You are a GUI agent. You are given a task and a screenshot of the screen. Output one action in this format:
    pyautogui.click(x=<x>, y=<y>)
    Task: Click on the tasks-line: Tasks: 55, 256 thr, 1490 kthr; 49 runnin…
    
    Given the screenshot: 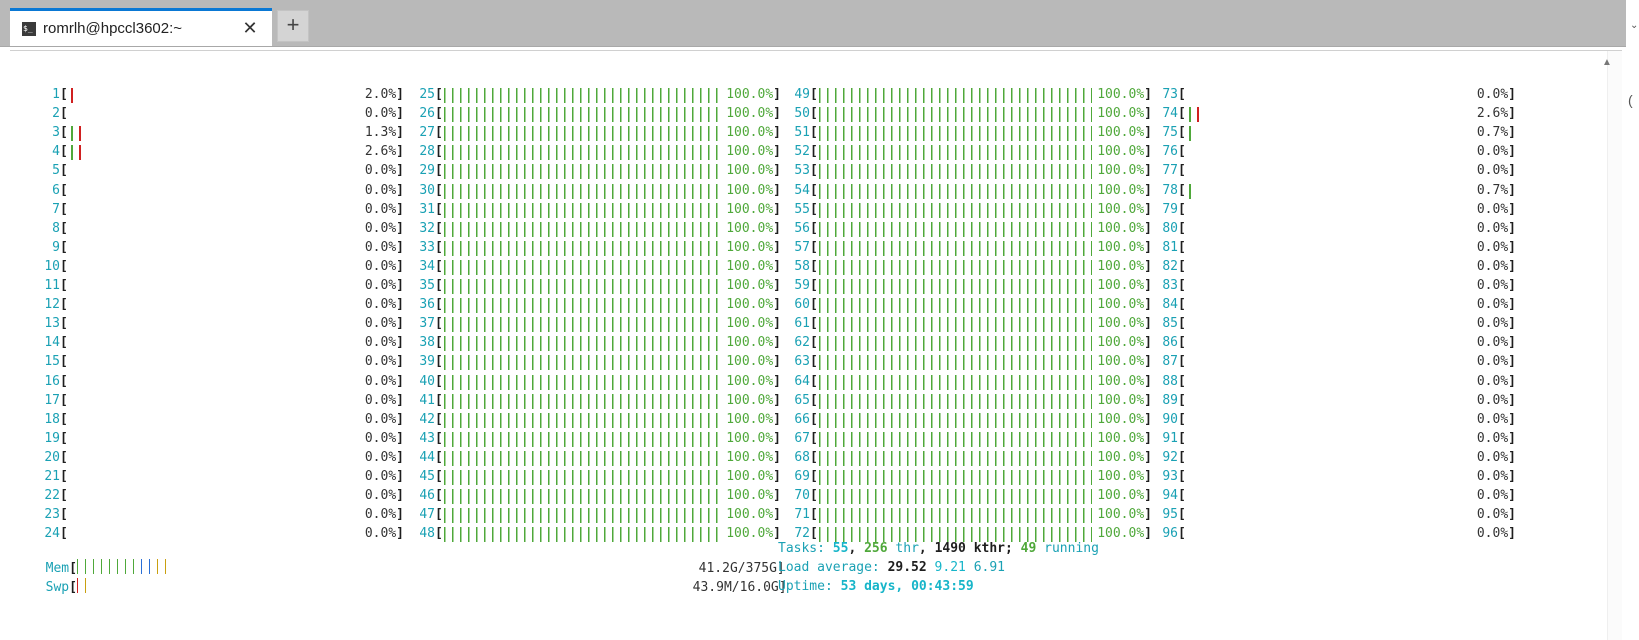 What is the action you would take?
    pyautogui.click(x=938, y=549)
    